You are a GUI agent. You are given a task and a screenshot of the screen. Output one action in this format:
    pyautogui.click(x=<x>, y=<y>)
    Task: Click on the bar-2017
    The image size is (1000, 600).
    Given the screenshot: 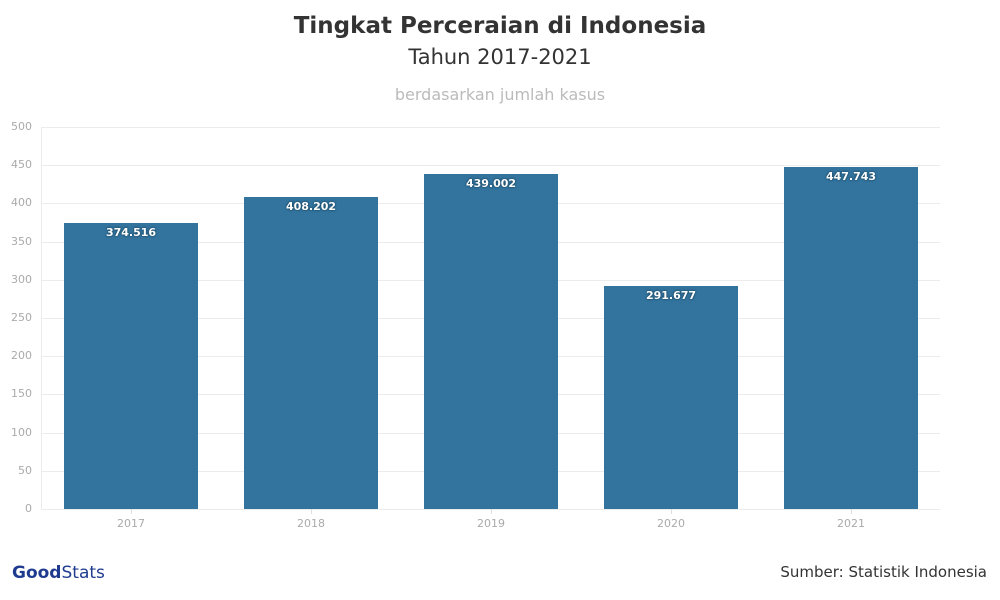 What is the action you would take?
    pyautogui.click(x=131, y=365)
    